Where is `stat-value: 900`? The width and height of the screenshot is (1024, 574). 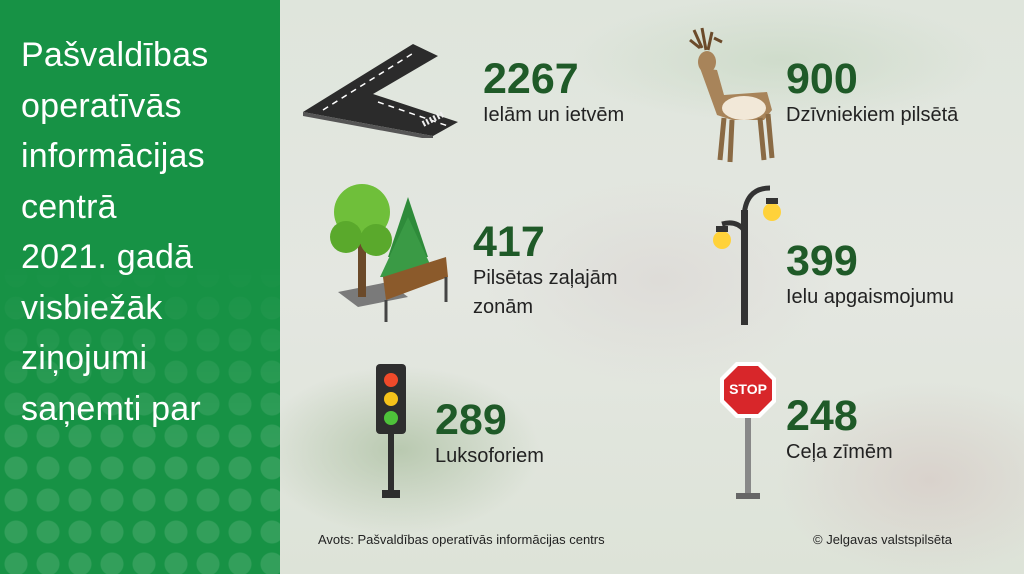 stat-value: 900 is located at coordinates (822, 79).